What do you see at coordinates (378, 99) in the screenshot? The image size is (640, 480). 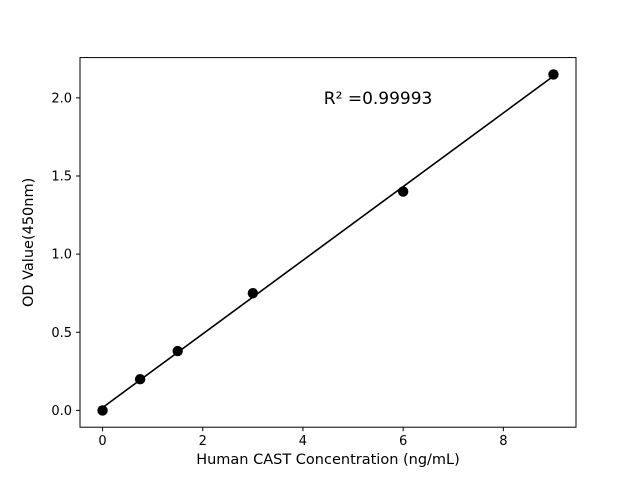 I see `r-squared-annotation: R² =0.99993` at bounding box center [378, 99].